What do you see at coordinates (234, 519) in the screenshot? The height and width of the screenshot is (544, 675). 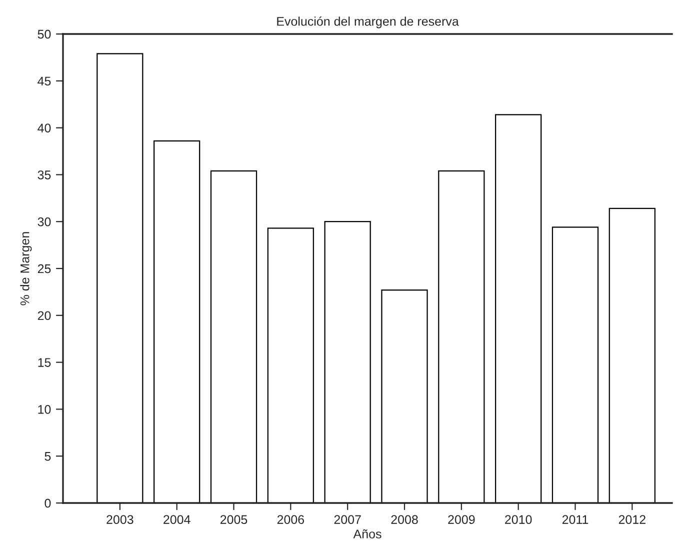 I see `x-tick-label: 2005` at bounding box center [234, 519].